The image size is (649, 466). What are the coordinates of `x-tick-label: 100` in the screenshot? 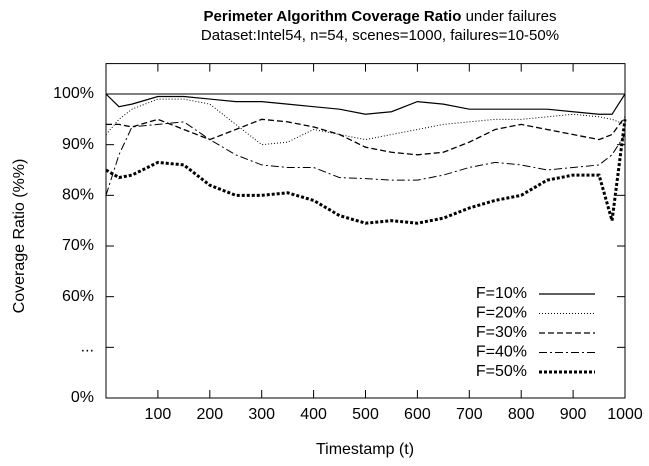 It's located at (158, 414).